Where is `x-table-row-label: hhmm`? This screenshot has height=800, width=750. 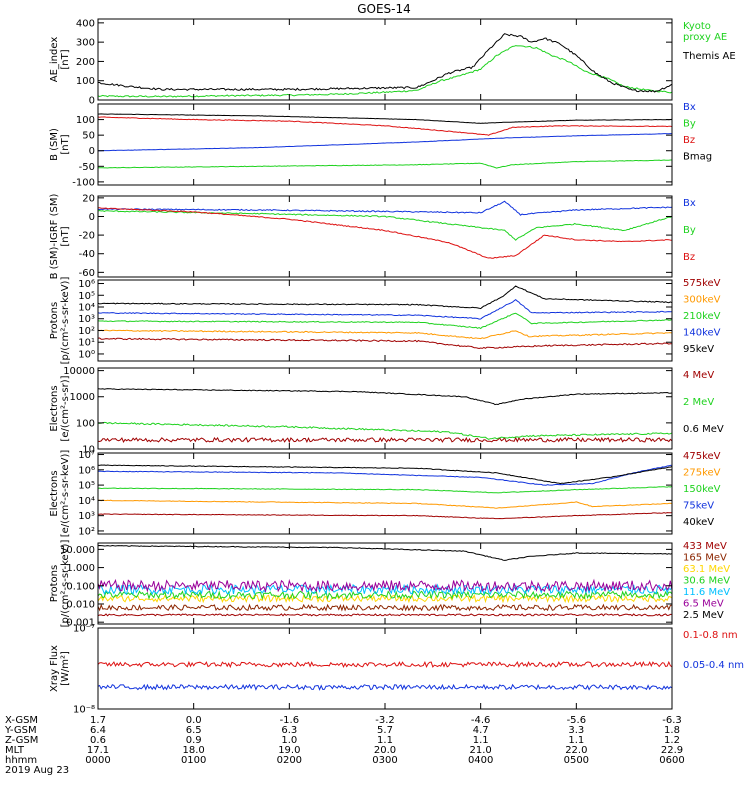 x-table-row-label: hhmm is located at coordinates (21, 760).